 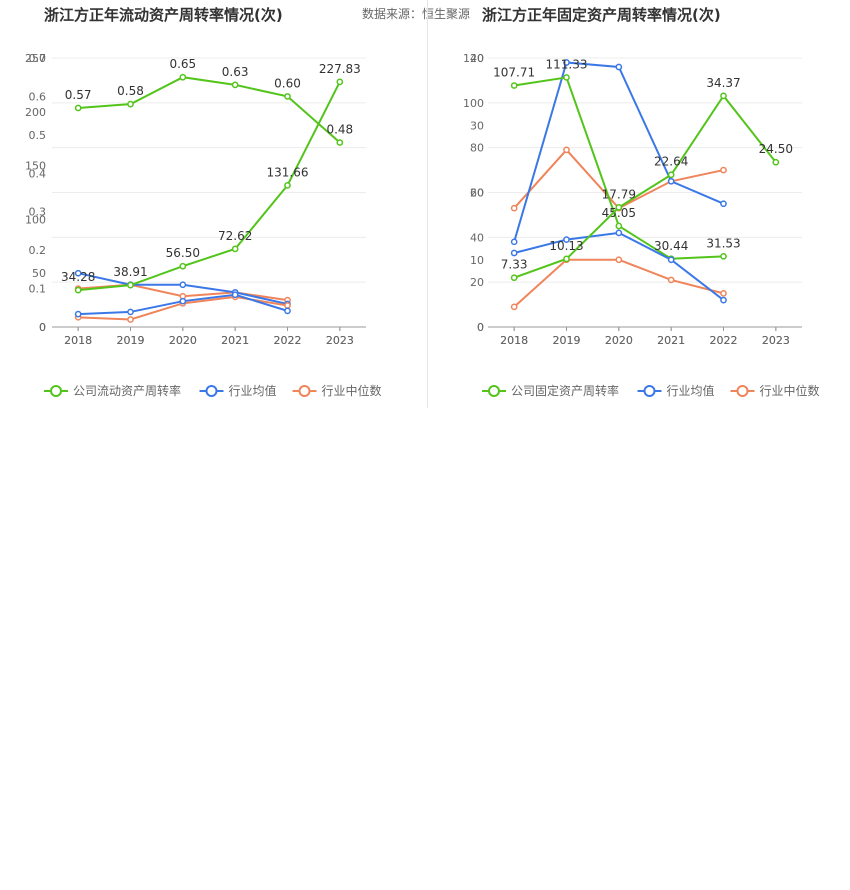 I want to click on data-label: 0.60, so click(x=287, y=83).